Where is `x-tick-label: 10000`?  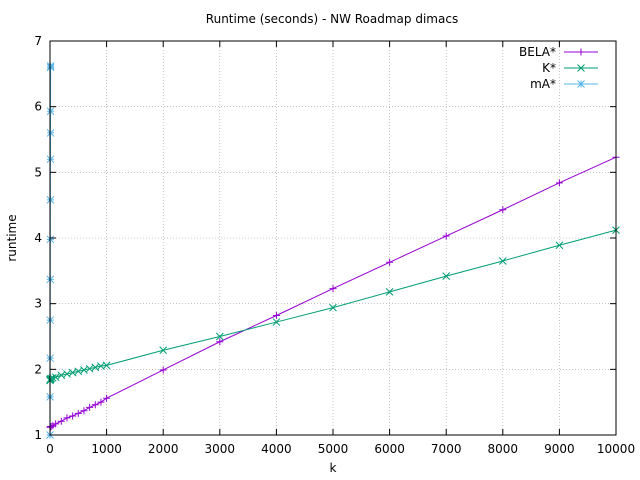
x-tick-label: 10000 is located at coordinates (616, 449).